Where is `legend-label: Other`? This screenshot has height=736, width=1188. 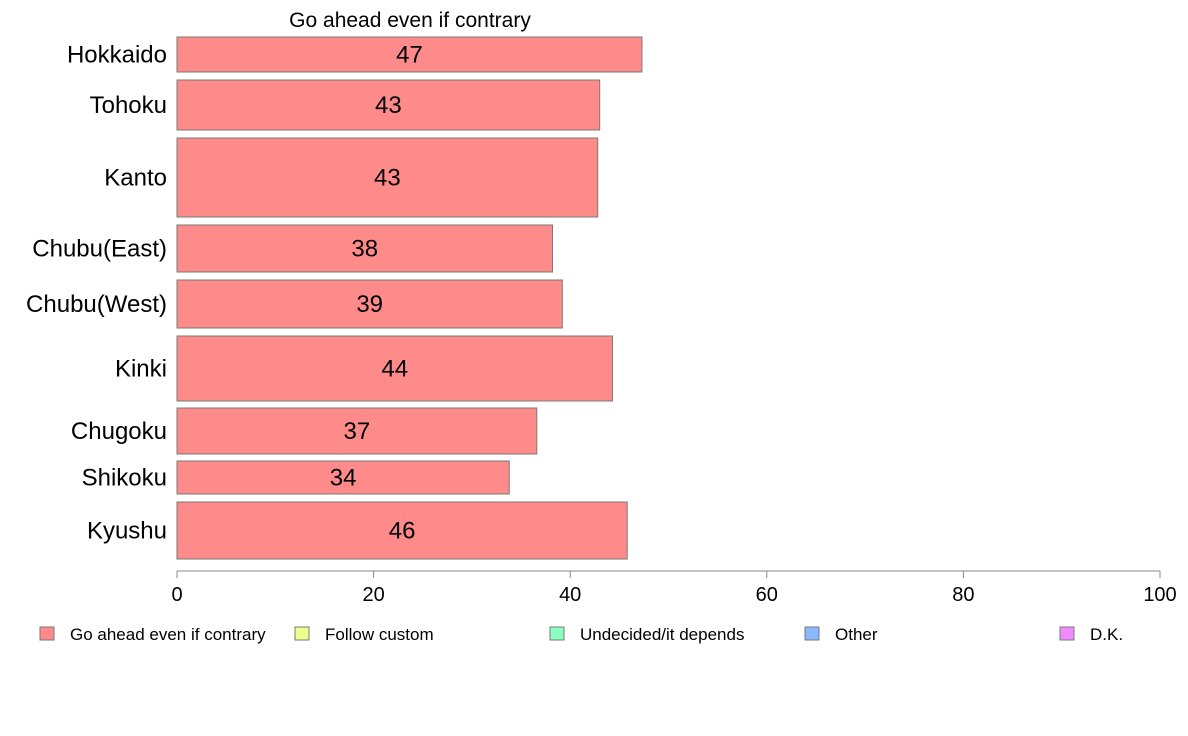
legend-label: Other is located at coordinates (856, 634).